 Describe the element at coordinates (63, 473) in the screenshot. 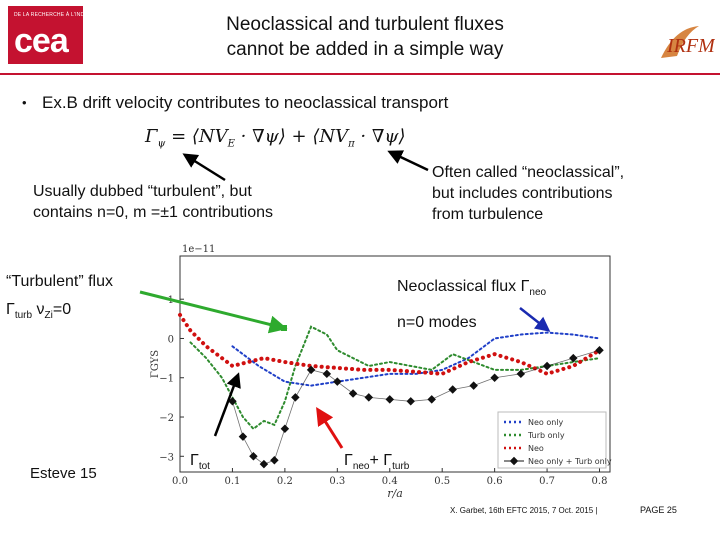

I see `reference-esteve: Esteve 15` at that location.